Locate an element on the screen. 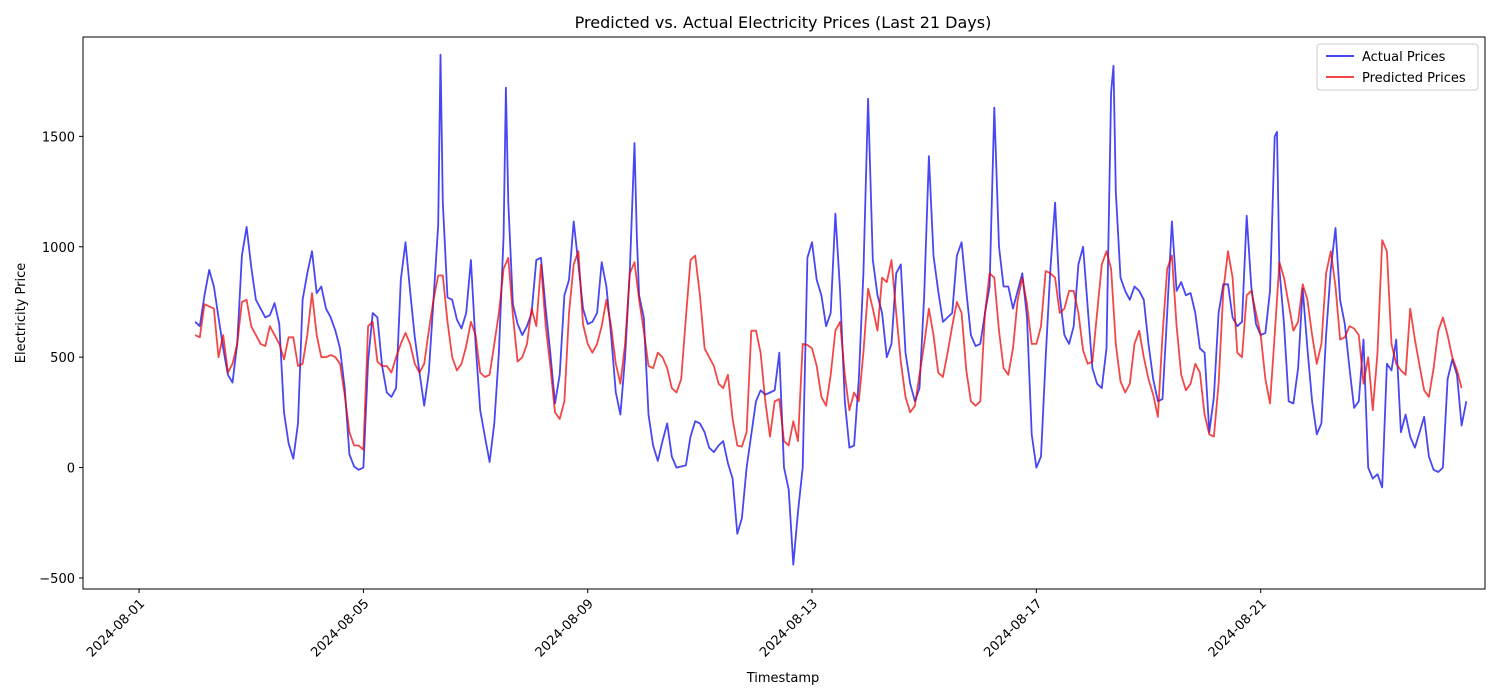 The image size is (1500, 700). y-tick-label: 500 is located at coordinates (62, 358).